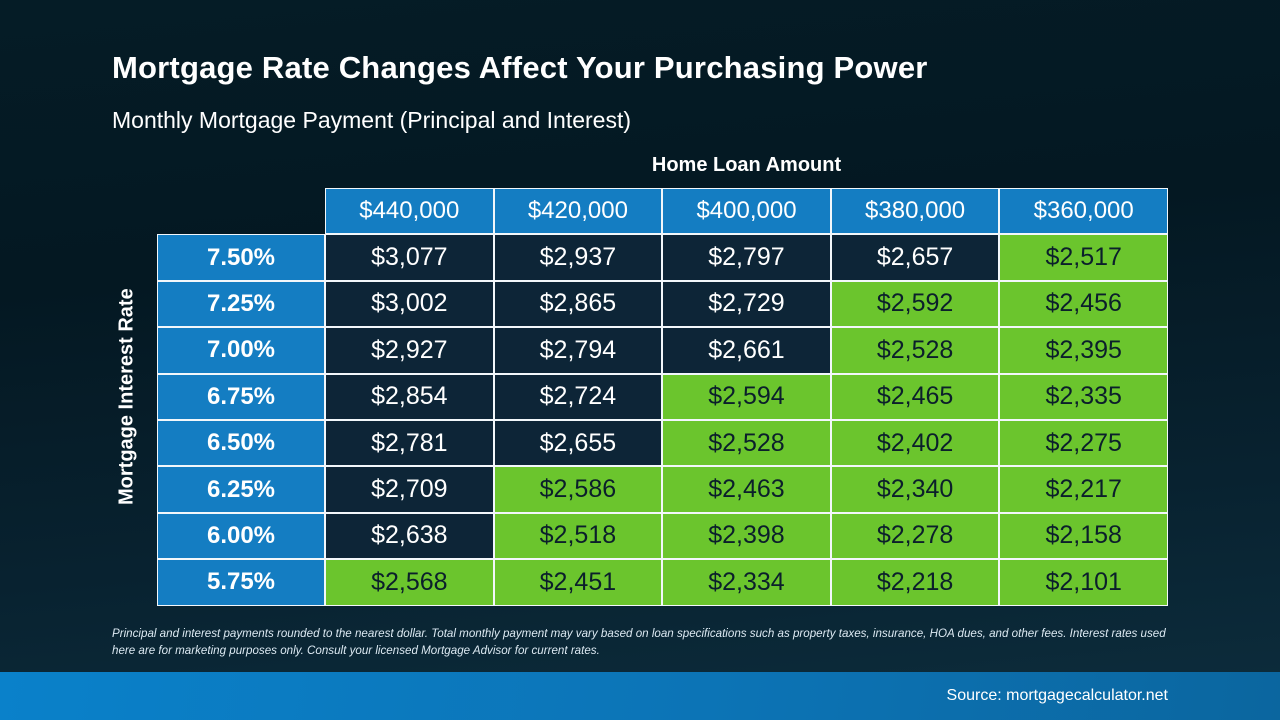 The image size is (1280, 720). I want to click on payment-cell: $2,395, so click(1083, 350).